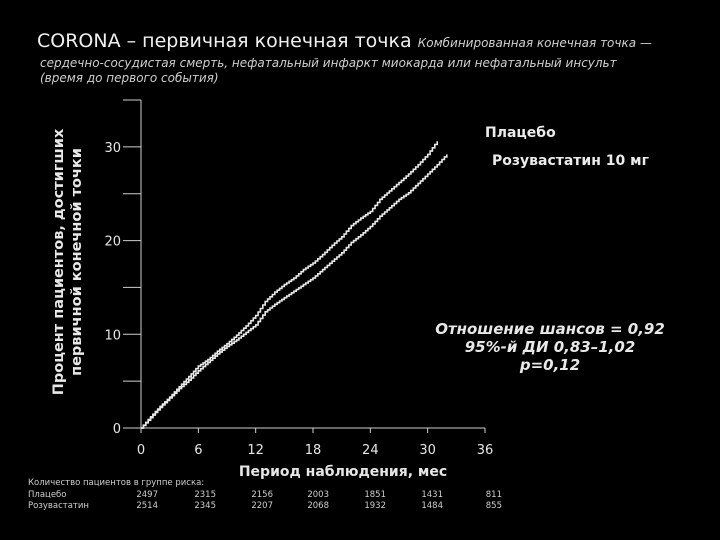  I want to click on annotation-line-1: Отношение шансов = 0,92, so click(550, 329).